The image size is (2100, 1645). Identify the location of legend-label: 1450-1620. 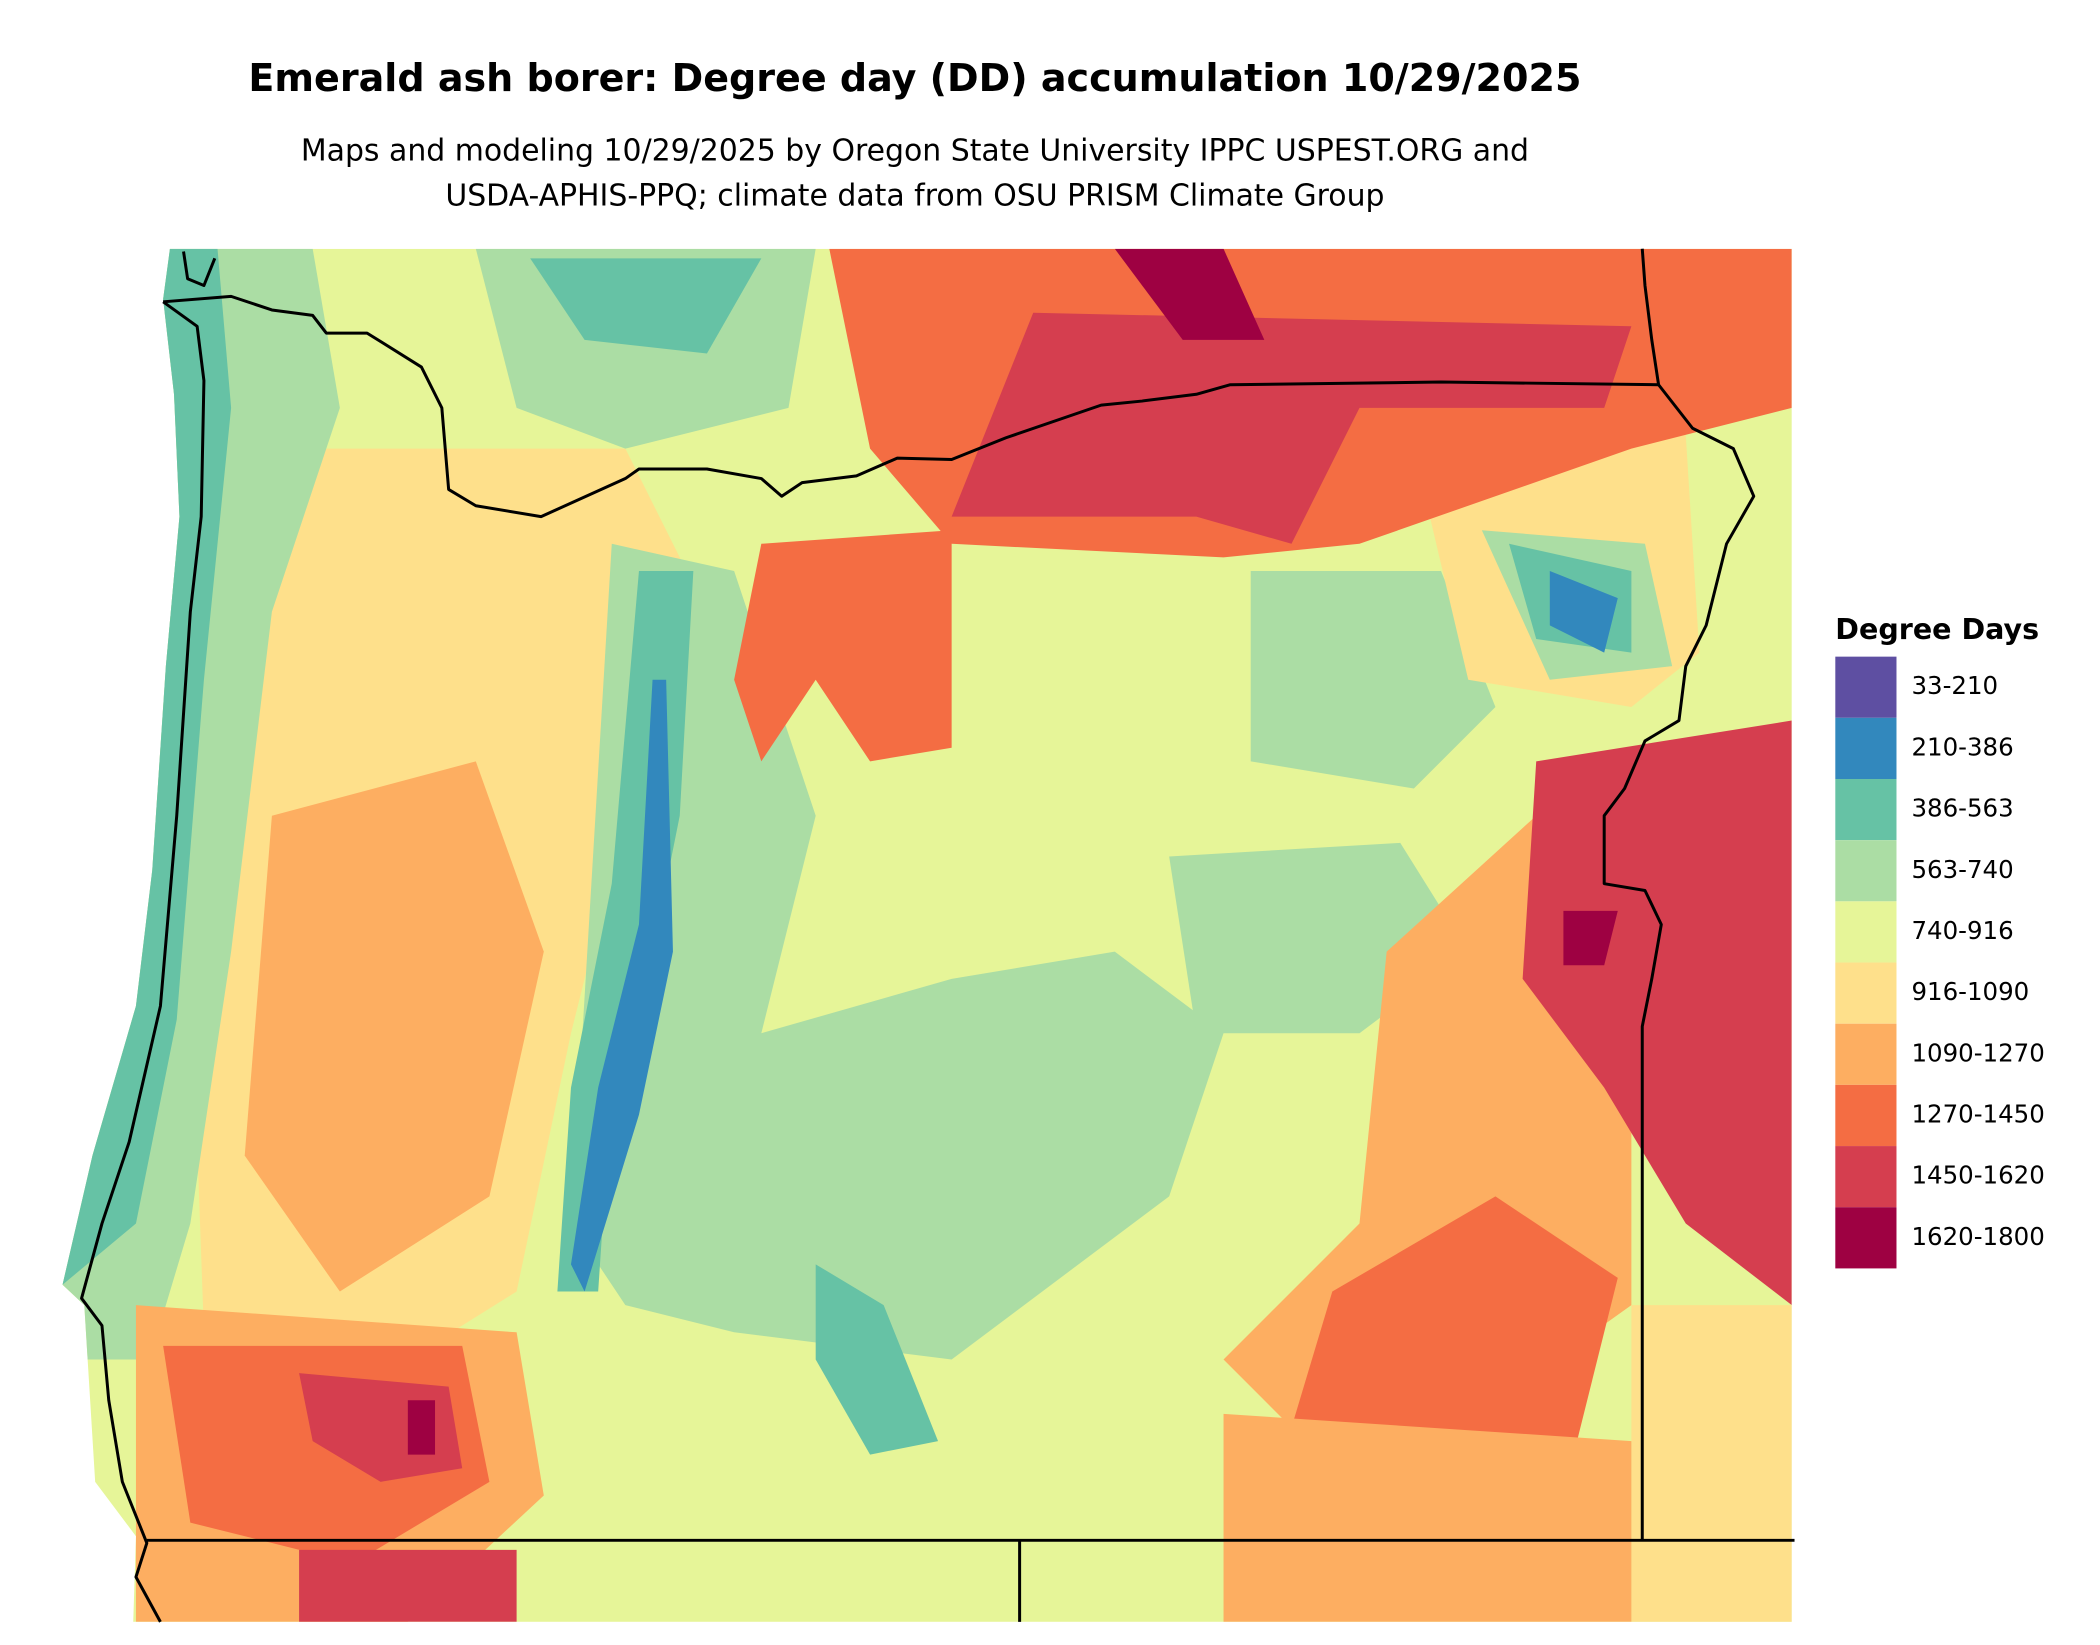
(1977, 1175).